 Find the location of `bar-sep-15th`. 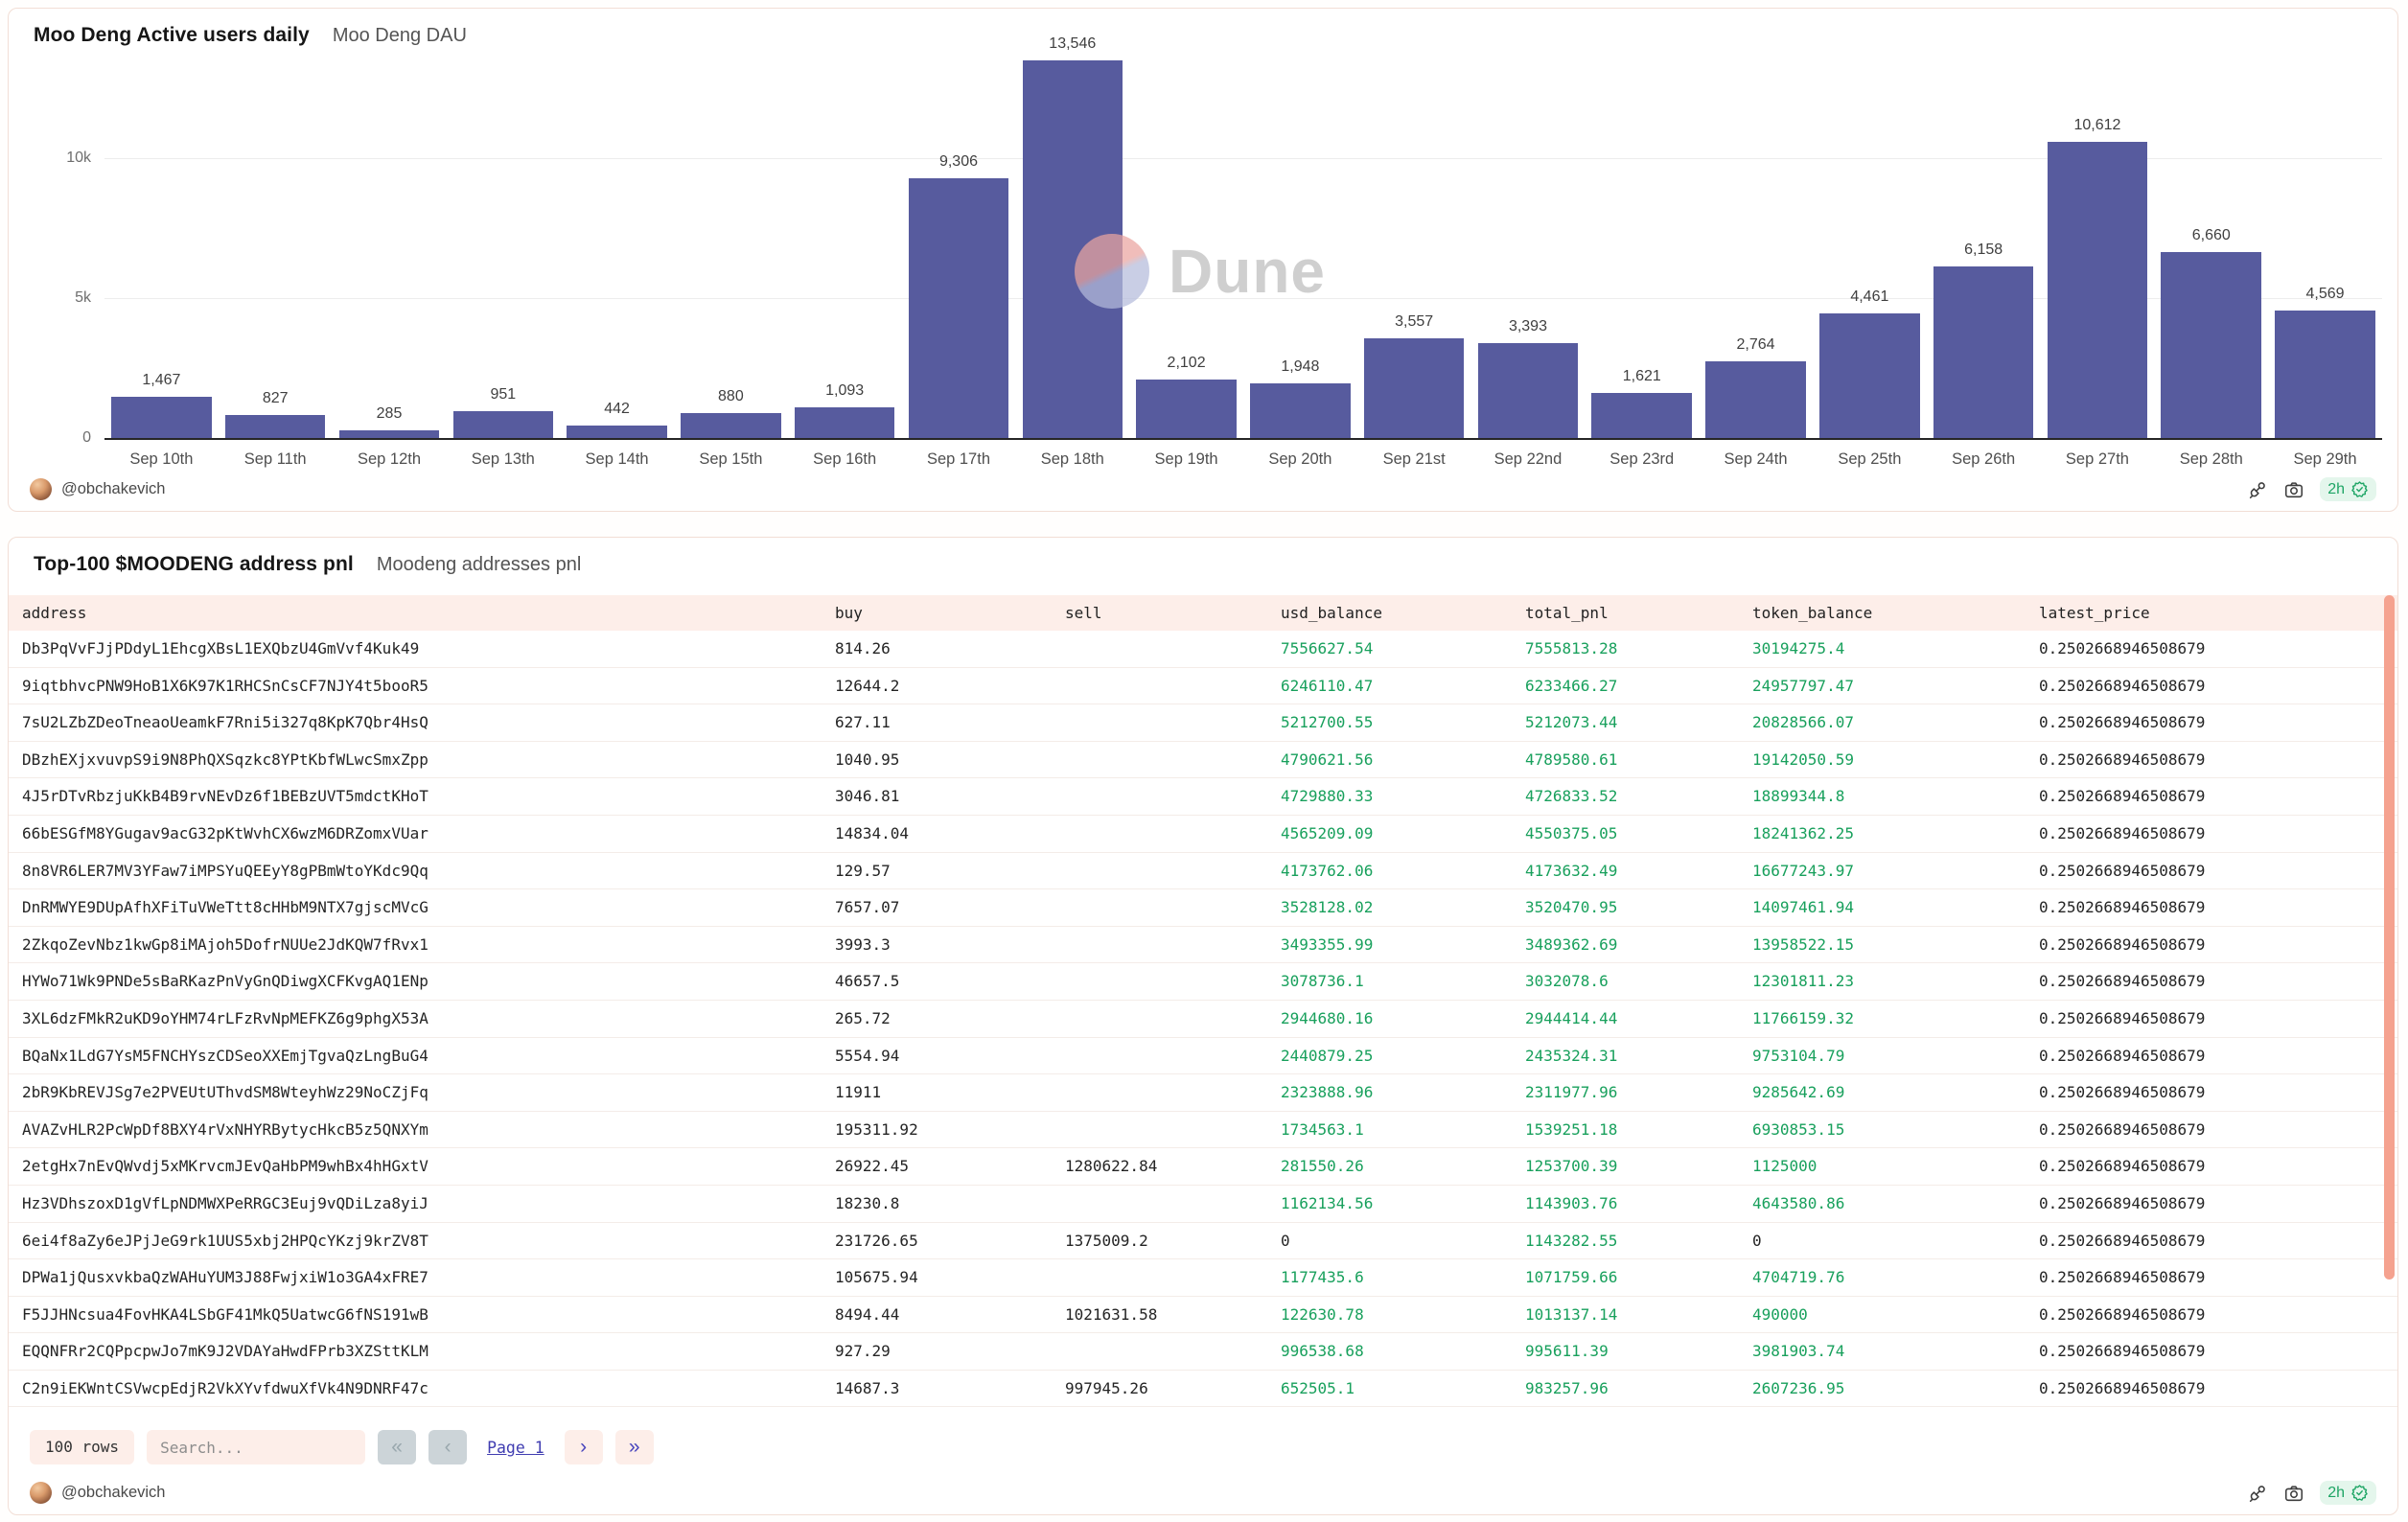

bar-sep-15th is located at coordinates (731, 426).